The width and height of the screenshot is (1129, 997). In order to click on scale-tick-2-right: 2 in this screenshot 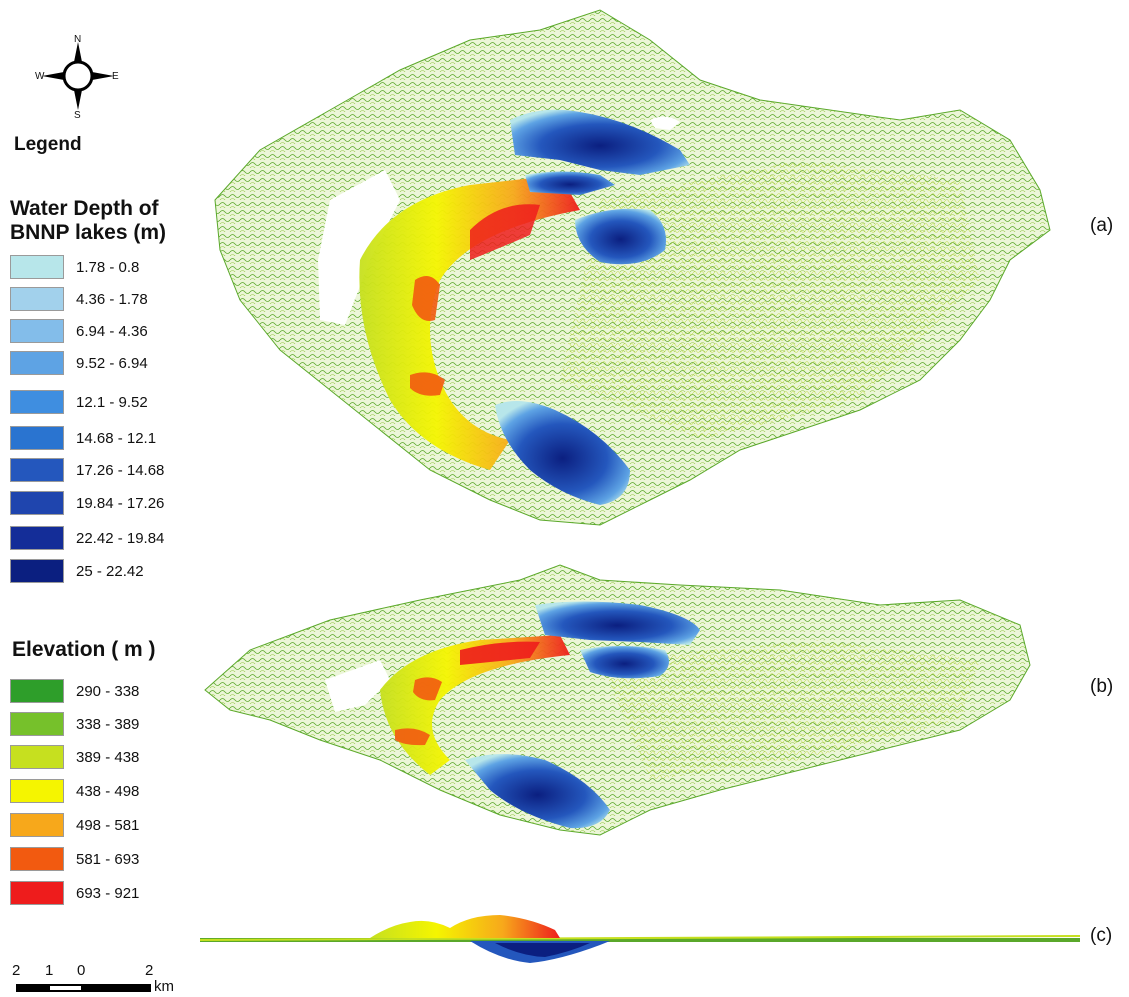, I will do `click(149, 970)`.